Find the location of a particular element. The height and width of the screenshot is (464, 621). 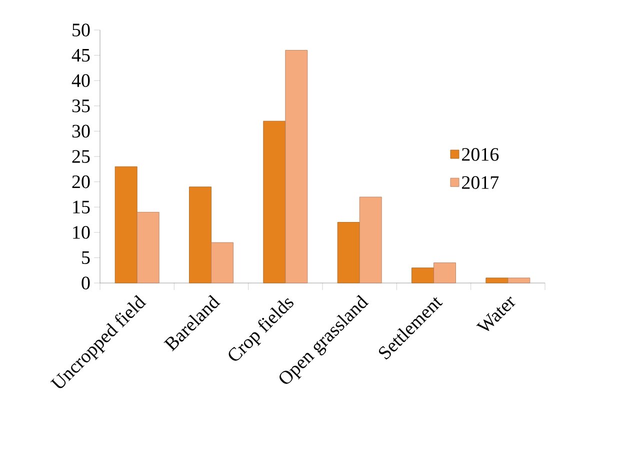

y-tick-label: 25 is located at coordinates (81, 156).